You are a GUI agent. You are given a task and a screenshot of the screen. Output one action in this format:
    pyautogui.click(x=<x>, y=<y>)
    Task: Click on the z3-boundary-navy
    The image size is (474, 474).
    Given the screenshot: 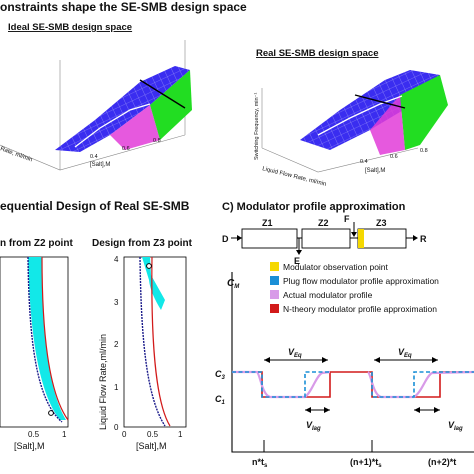 What is the action you would take?
    pyautogui.click(x=152, y=341)
    